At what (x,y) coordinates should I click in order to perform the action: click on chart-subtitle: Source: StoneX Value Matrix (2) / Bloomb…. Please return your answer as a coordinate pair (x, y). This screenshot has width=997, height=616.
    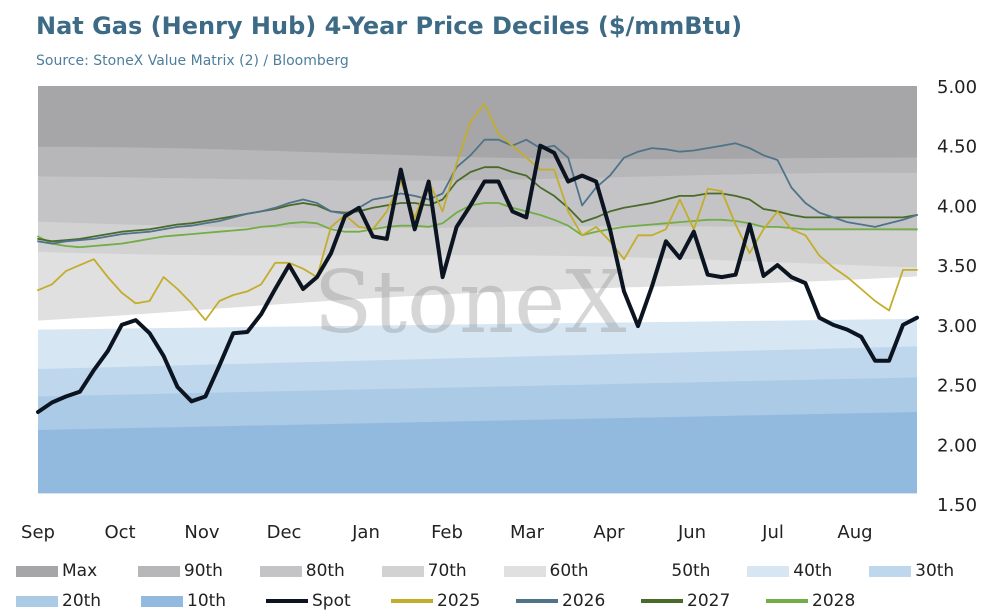
    Looking at the image, I should click on (192, 61).